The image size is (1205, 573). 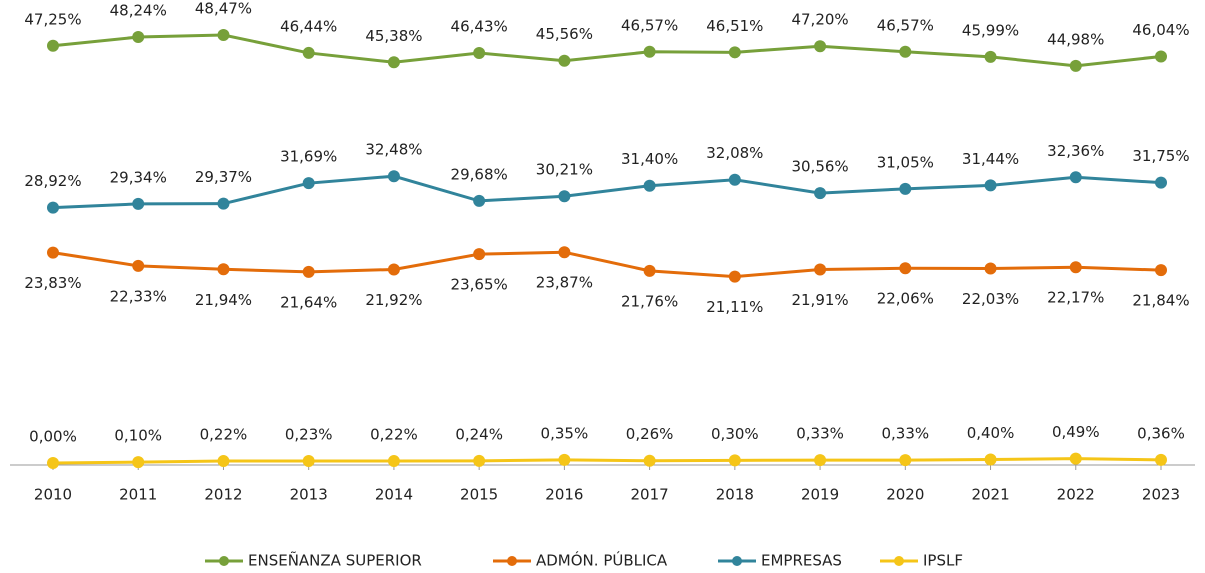 What do you see at coordinates (479, 174) in the screenshot?
I see `data-label: 29,68%` at bounding box center [479, 174].